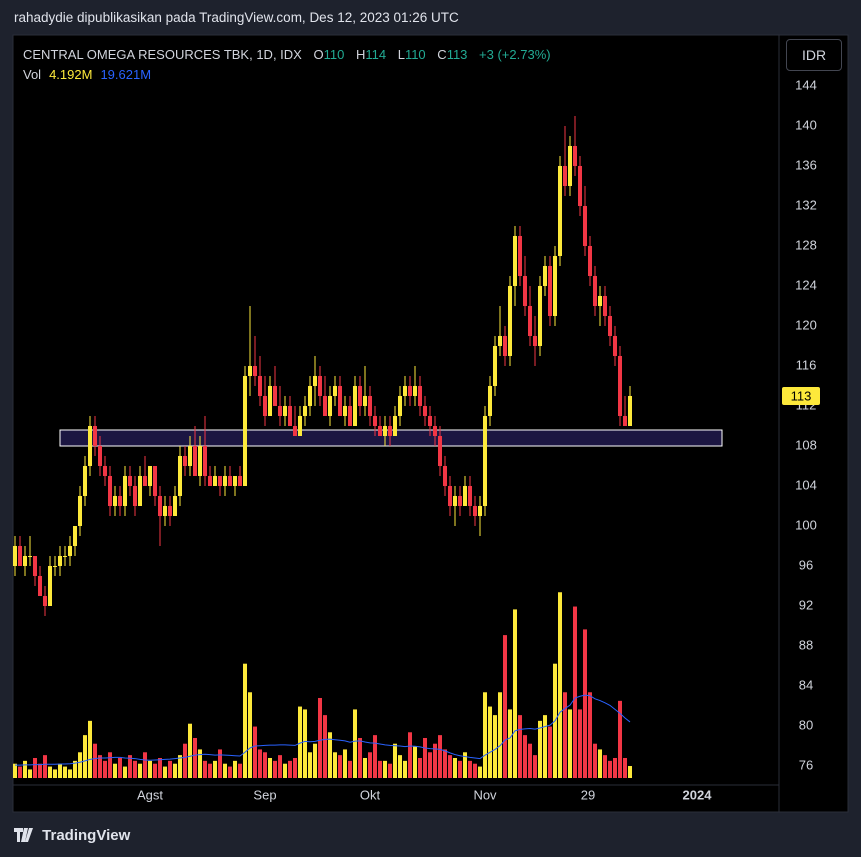 Image resolution: width=861 pixels, height=857 pixels. Describe the element at coordinates (370, 794) in the screenshot. I see `x-tick-label: Okt` at that location.